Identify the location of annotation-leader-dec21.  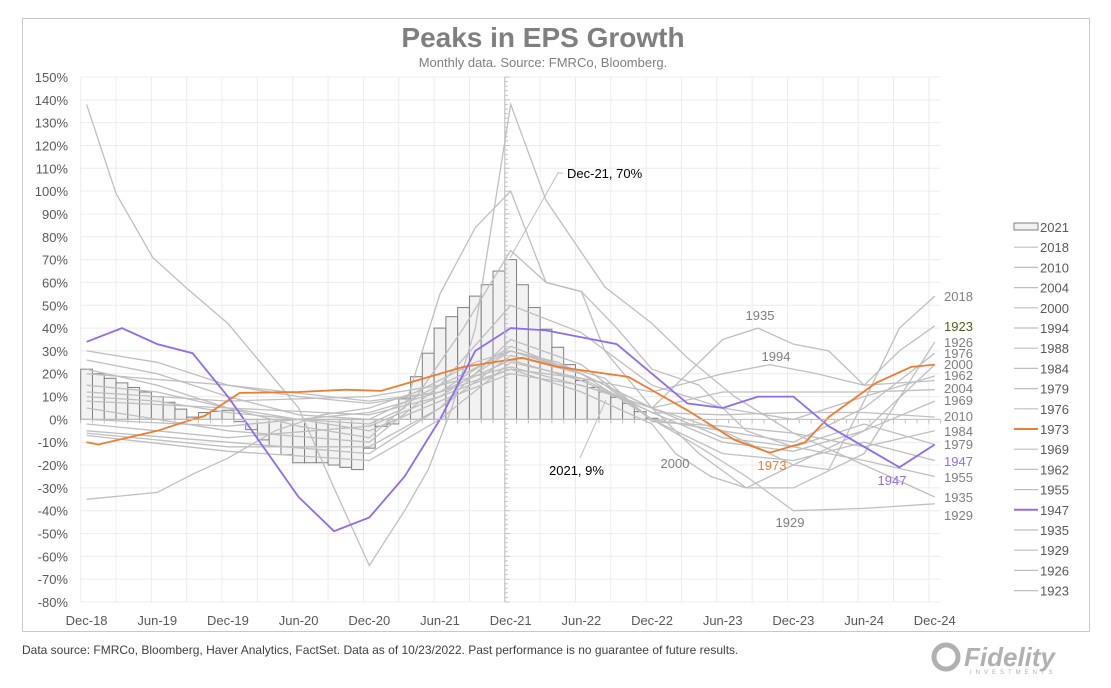
(536, 215).